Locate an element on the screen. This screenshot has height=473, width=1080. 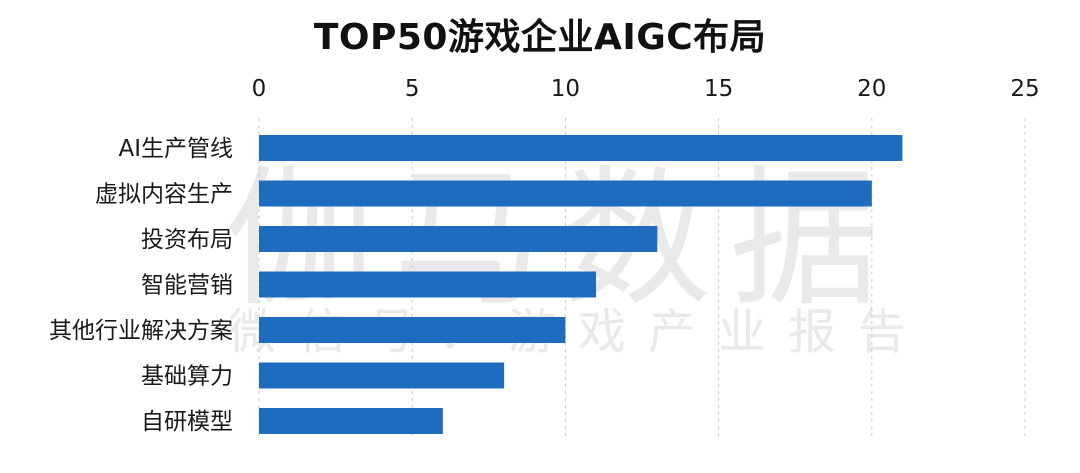
x-tick-label: 20 is located at coordinates (871, 89).